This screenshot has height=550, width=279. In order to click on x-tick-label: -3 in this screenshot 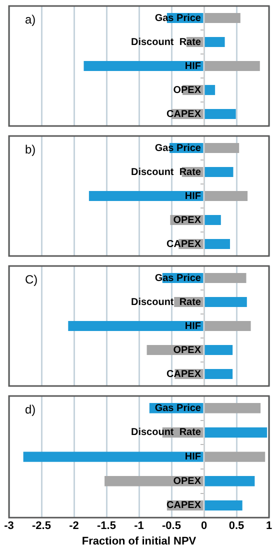, I will do `click(9, 526)`.